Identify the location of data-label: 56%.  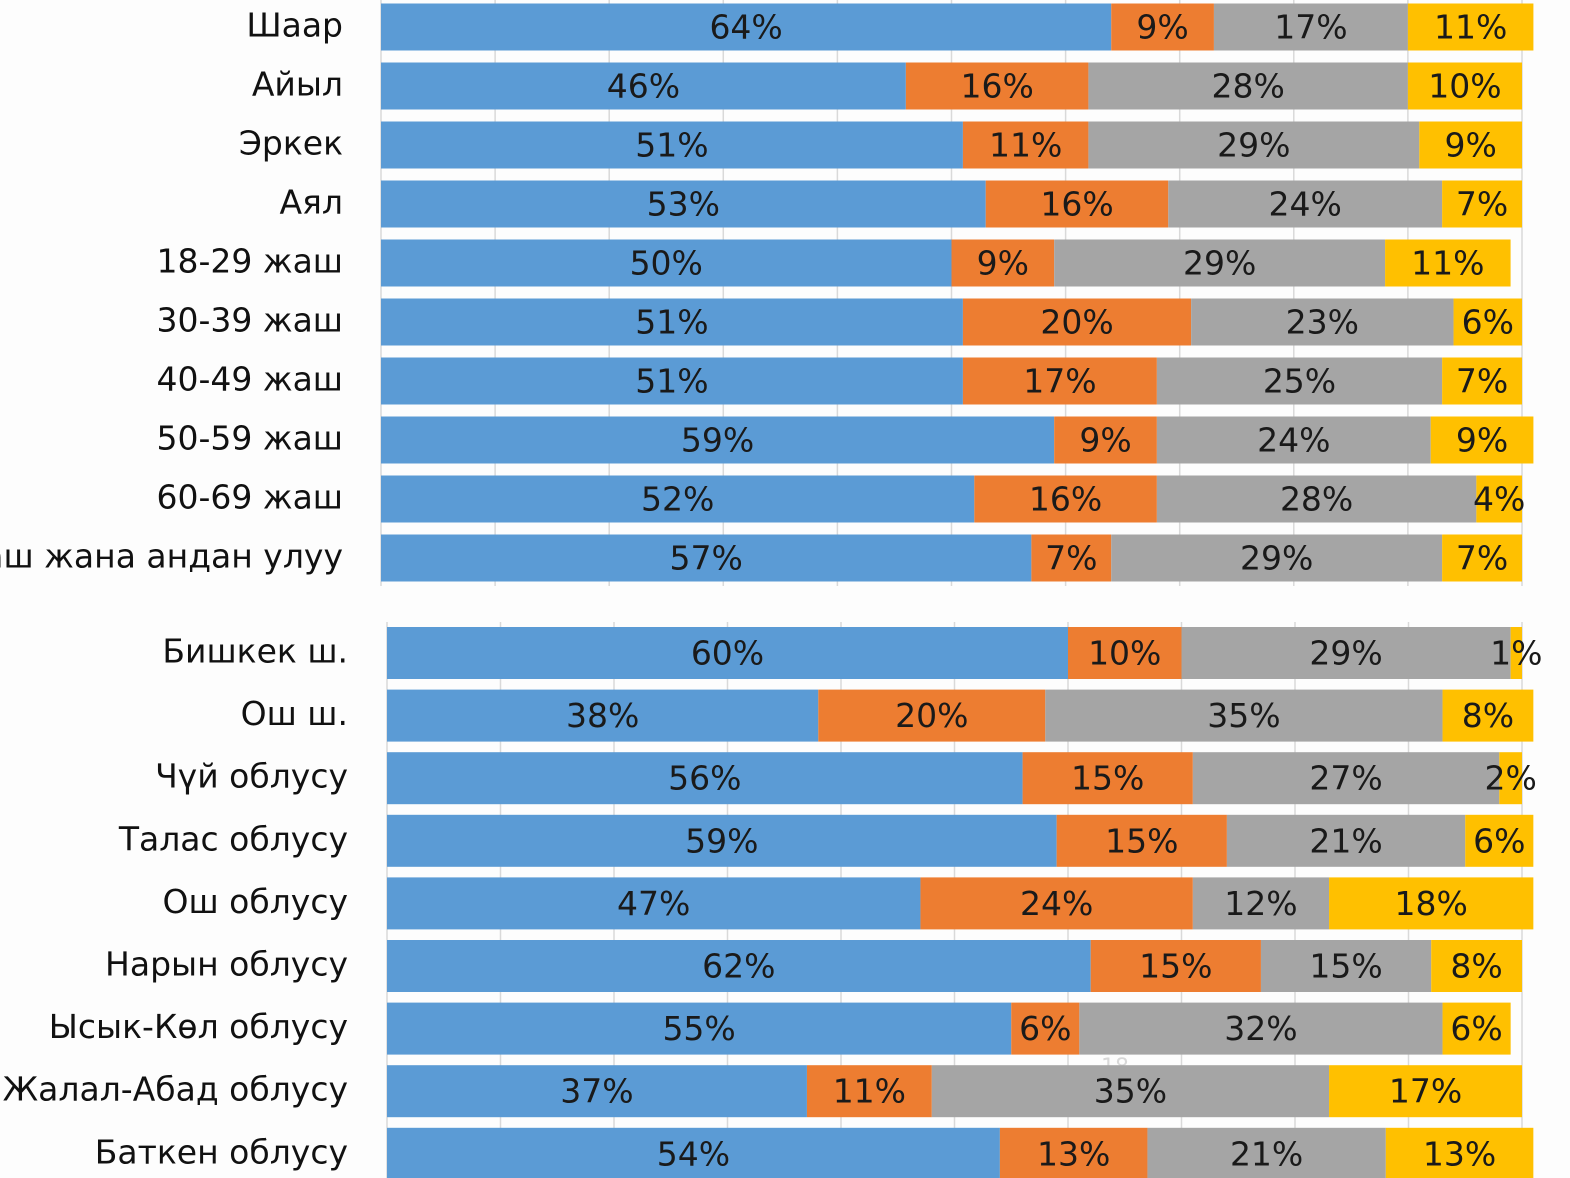
(704, 778).